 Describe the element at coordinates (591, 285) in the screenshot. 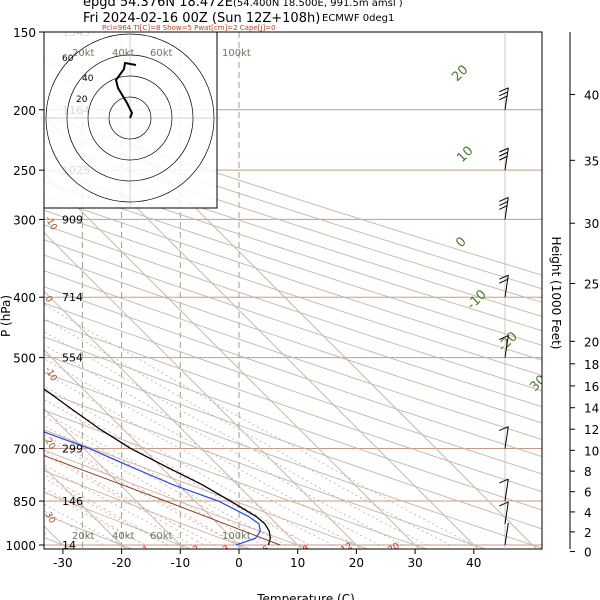

I see `height-tick-label: 25` at that location.